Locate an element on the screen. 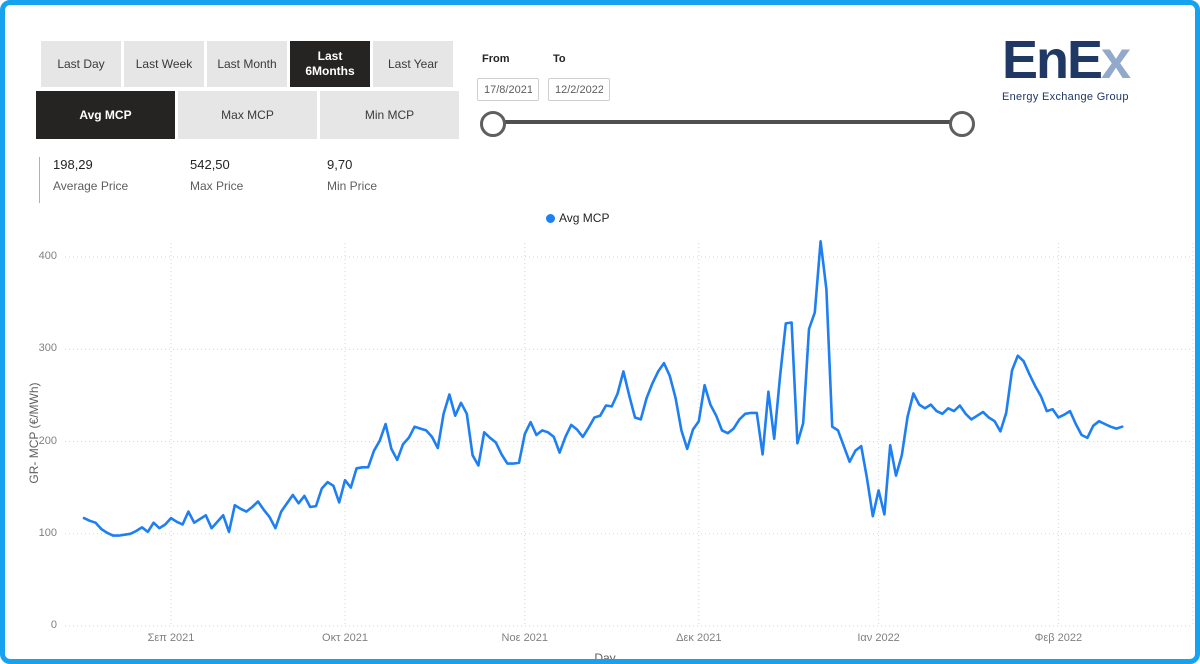 The image size is (1200, 664). avg-mcp-button: Avg MCP is located at coordinates (105, 115).